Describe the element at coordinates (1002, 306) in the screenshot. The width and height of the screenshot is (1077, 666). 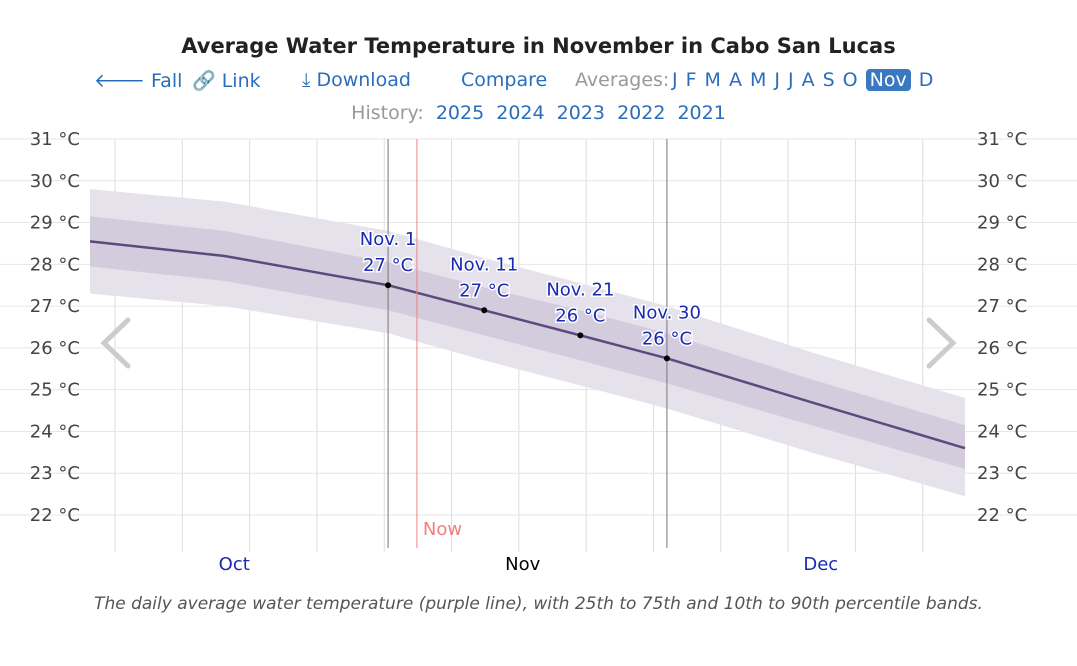
I see `y-tick-label-right: 27 °C` at that location.